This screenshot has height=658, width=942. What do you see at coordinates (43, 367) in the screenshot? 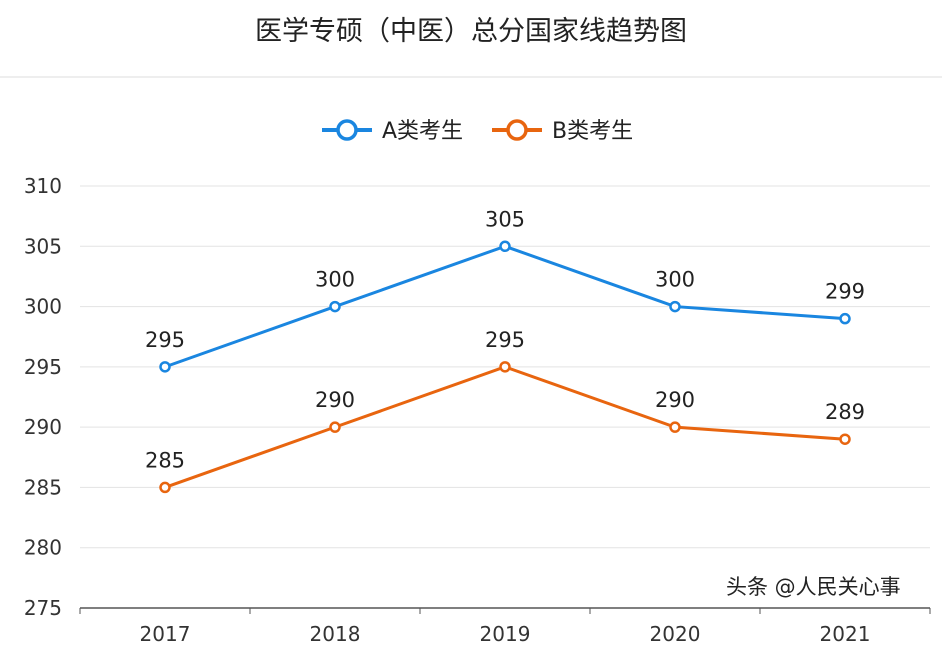
I see `y-tick-label: 295` at bounding box center [43, 367].